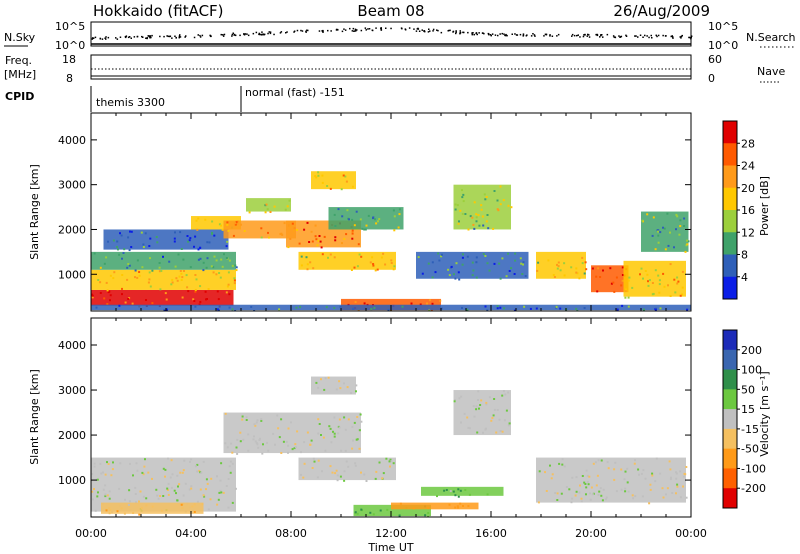 This screenshot has height=554, width=800. I want to click on left-top-tick: 10^5, so click(70, 26).